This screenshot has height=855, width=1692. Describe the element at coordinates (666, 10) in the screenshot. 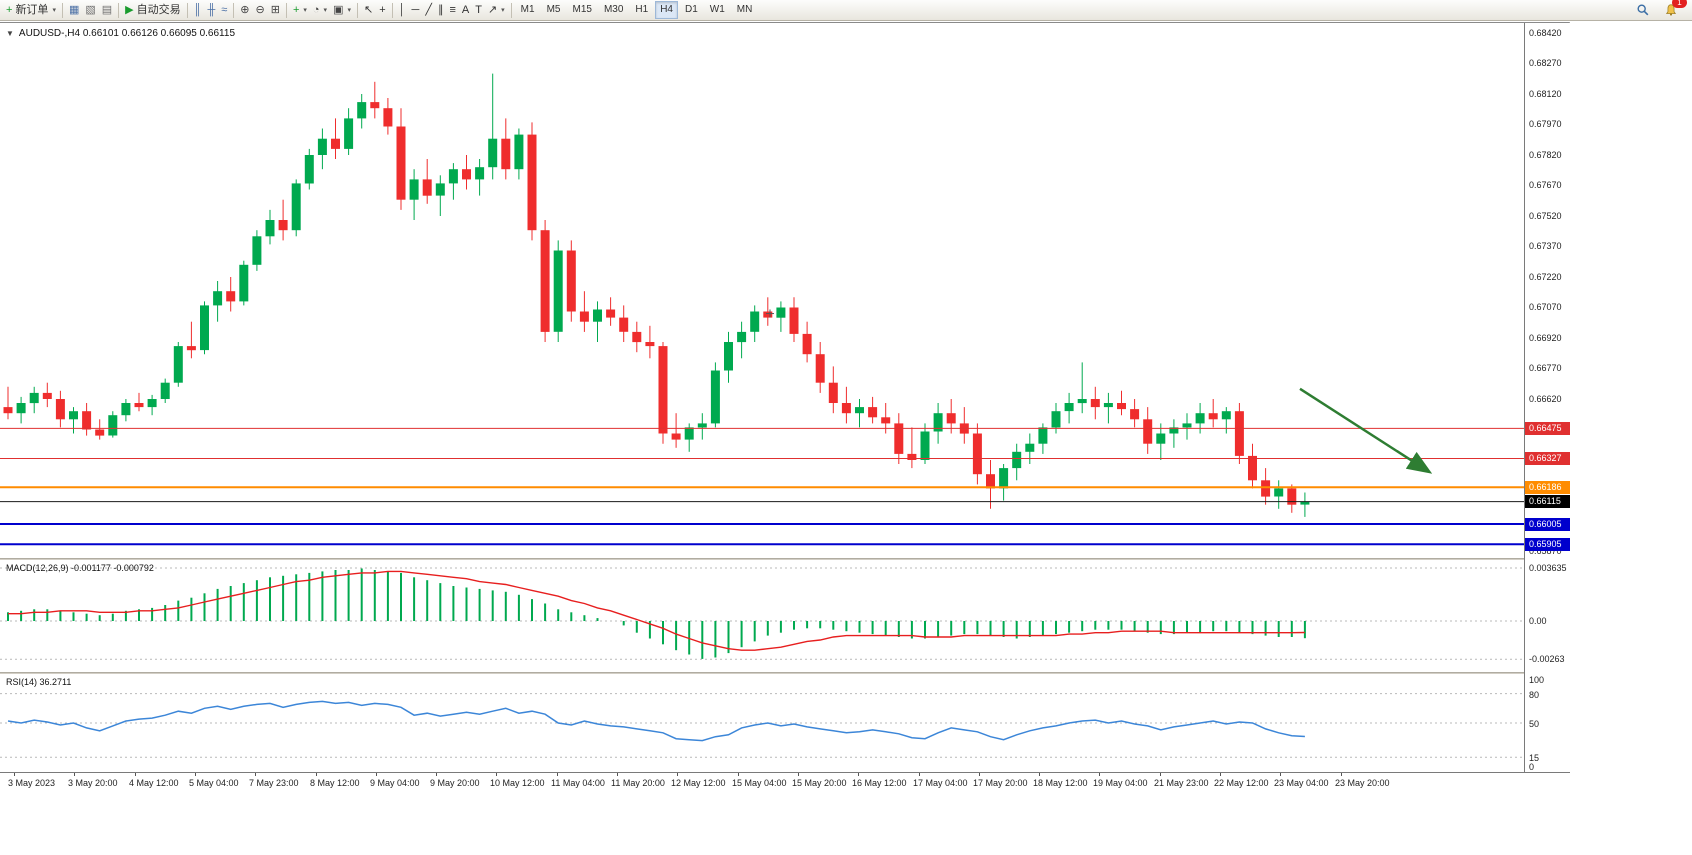

I see `timeframe-h4: H4` at that location.